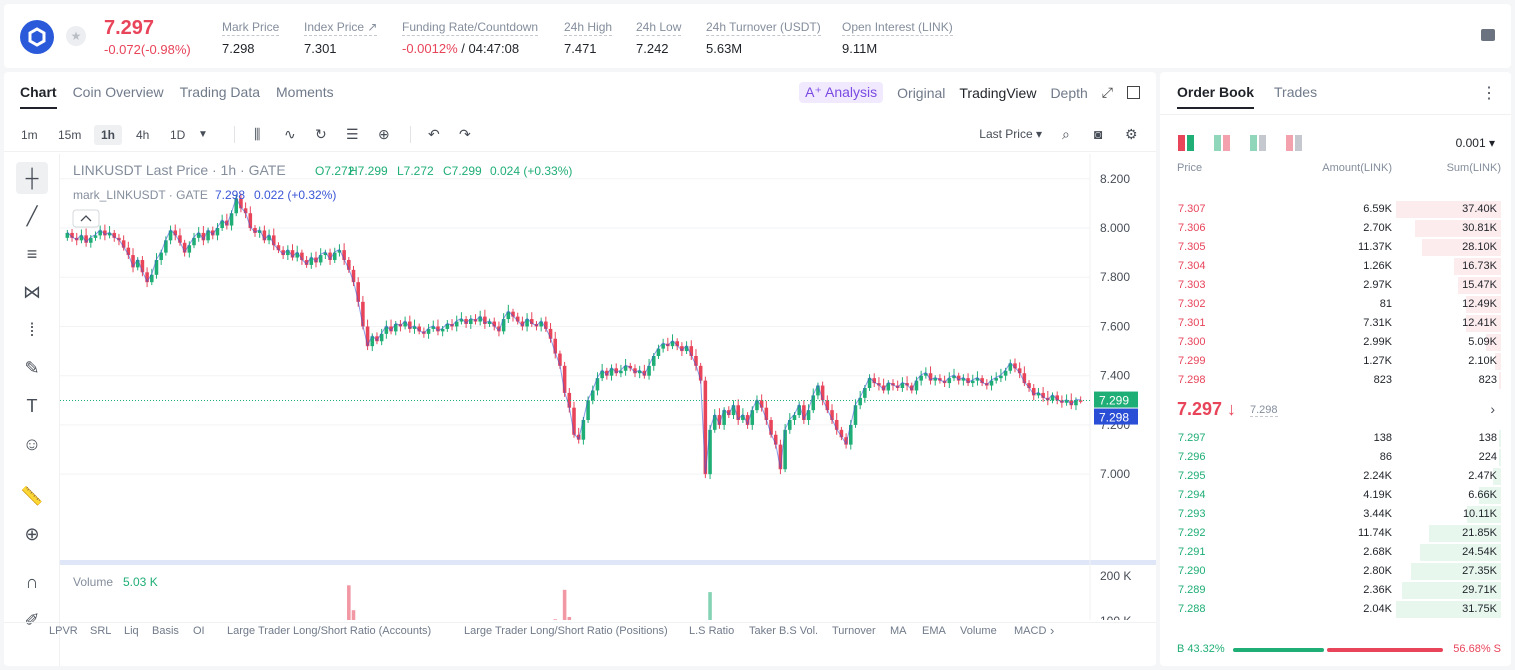  Describe the element at coordinates (203, 134) in the screenshot. I see `timeframe-dropdown-icon: ▼` at that location.